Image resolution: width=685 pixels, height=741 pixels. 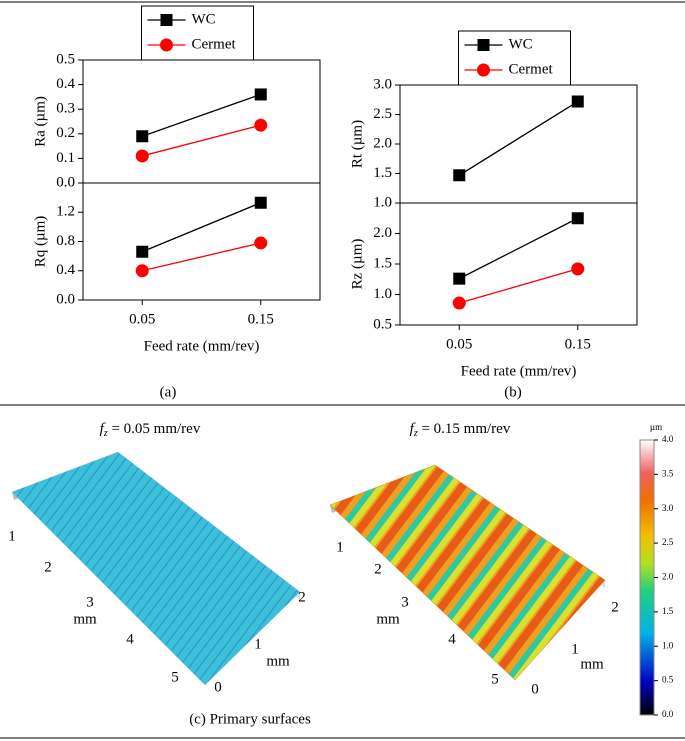 What do you see at coordinates (668, 473) in the screenshot?
I see `colorbar-tick-label: 3.5` at bounding box center [668, 473].